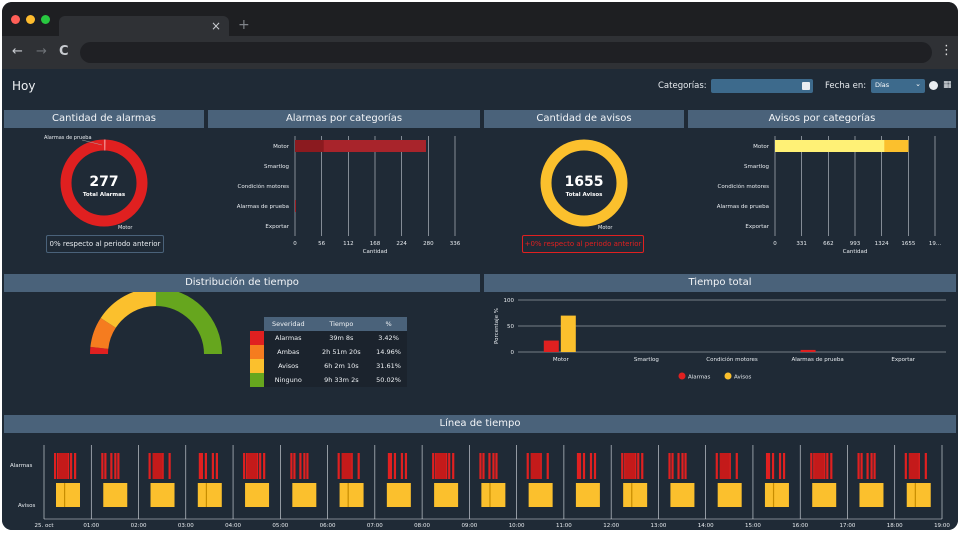 This screenshot has height=540, width=960. I want to click on column-header: Severidad, so click(288, 324).